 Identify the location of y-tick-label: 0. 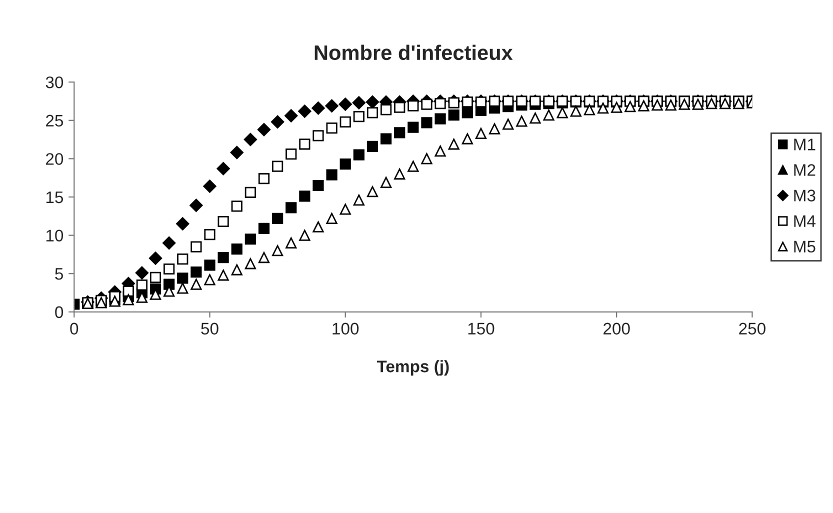
(59, 312).